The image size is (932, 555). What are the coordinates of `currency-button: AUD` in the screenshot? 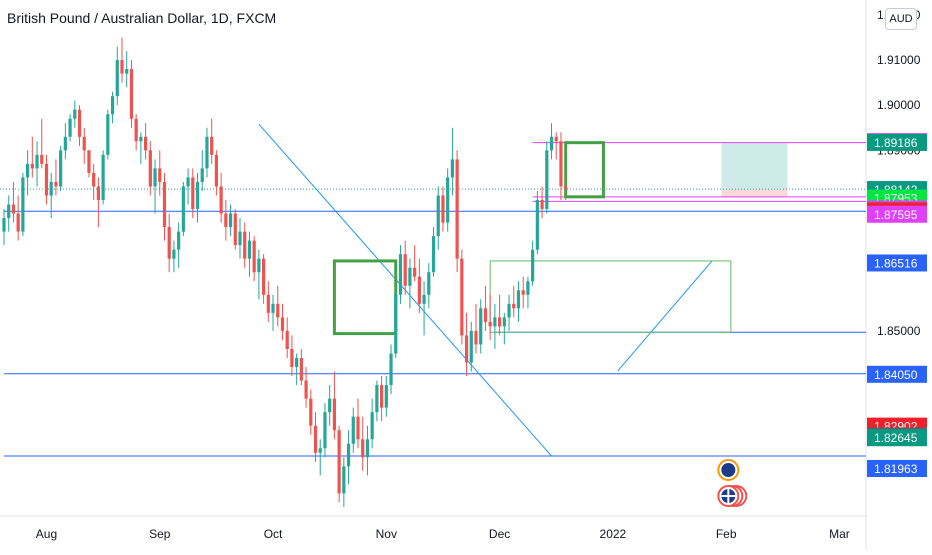 It's located at (901, 19).